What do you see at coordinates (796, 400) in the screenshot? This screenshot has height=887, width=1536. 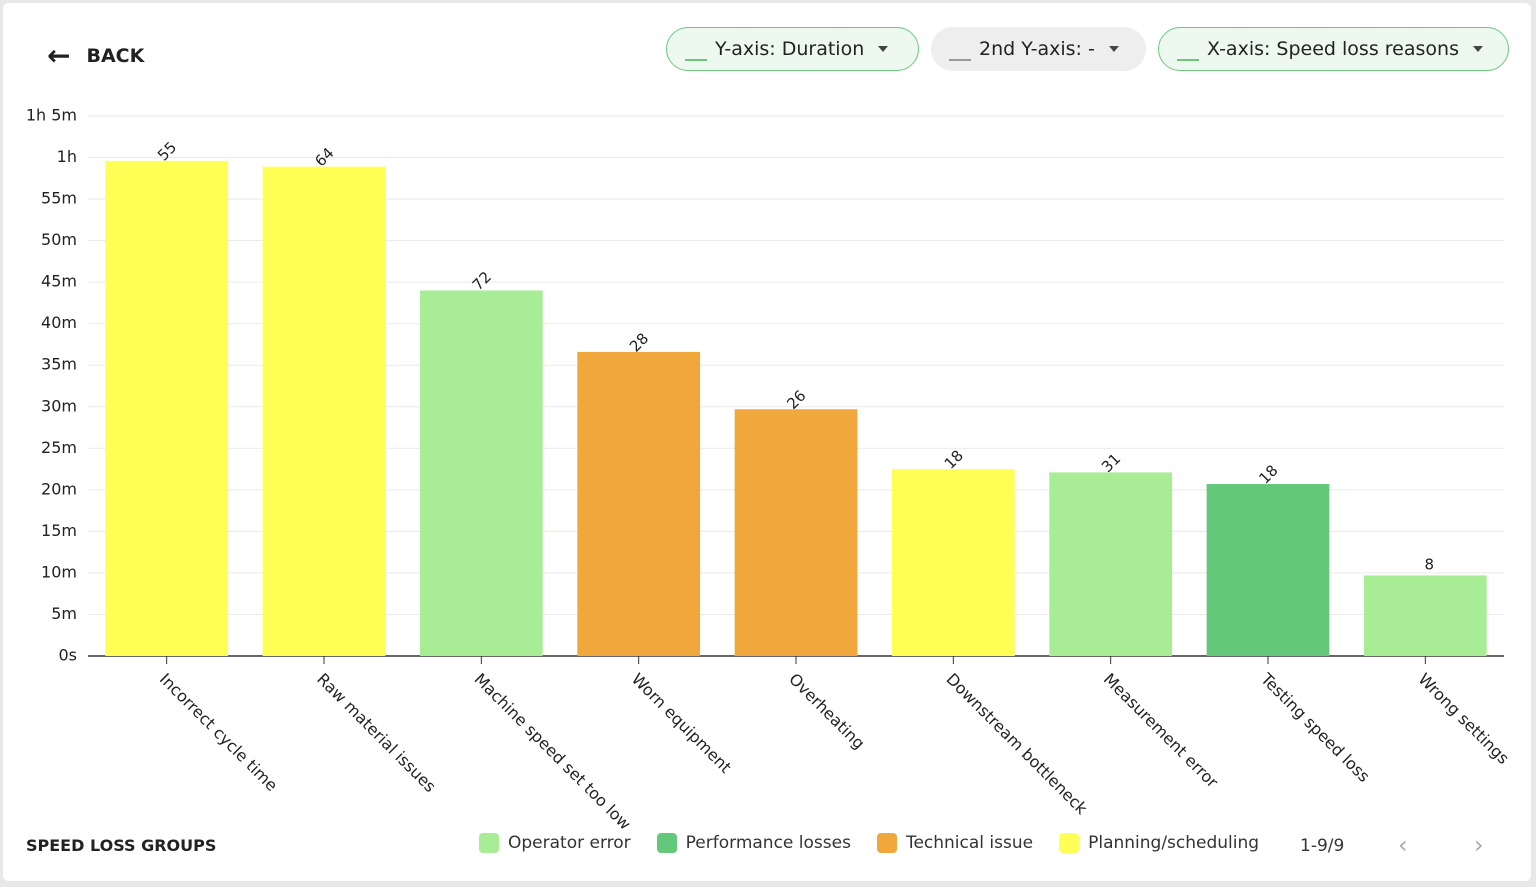 I see `count-label: 26` at bounding box center [796, 400].